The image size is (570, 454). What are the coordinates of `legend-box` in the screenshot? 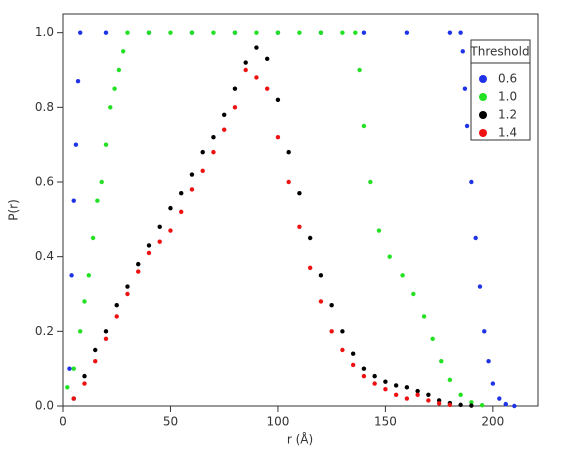 It's located at (500, 90).